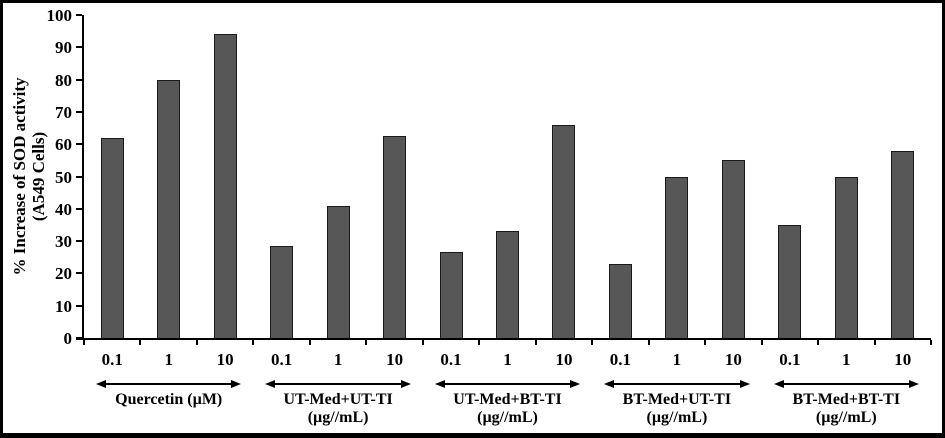 The image size is (945, 438). What do you see at coordinates (68, 338) in the screenshot?
I see `y-tick-label: 0` at bounding box center [68, 338].